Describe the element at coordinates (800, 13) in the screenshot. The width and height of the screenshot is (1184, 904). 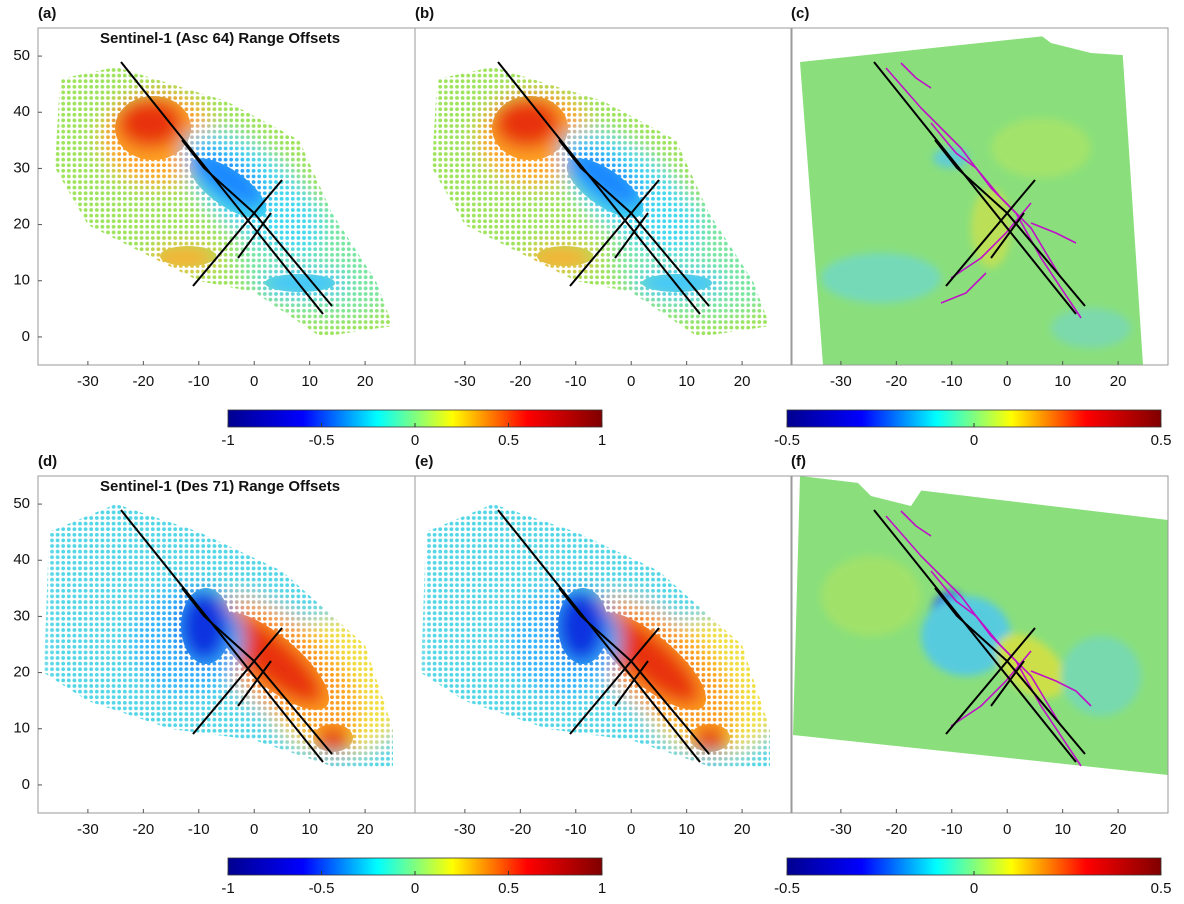
I see `panel-label: (c)` at that location.